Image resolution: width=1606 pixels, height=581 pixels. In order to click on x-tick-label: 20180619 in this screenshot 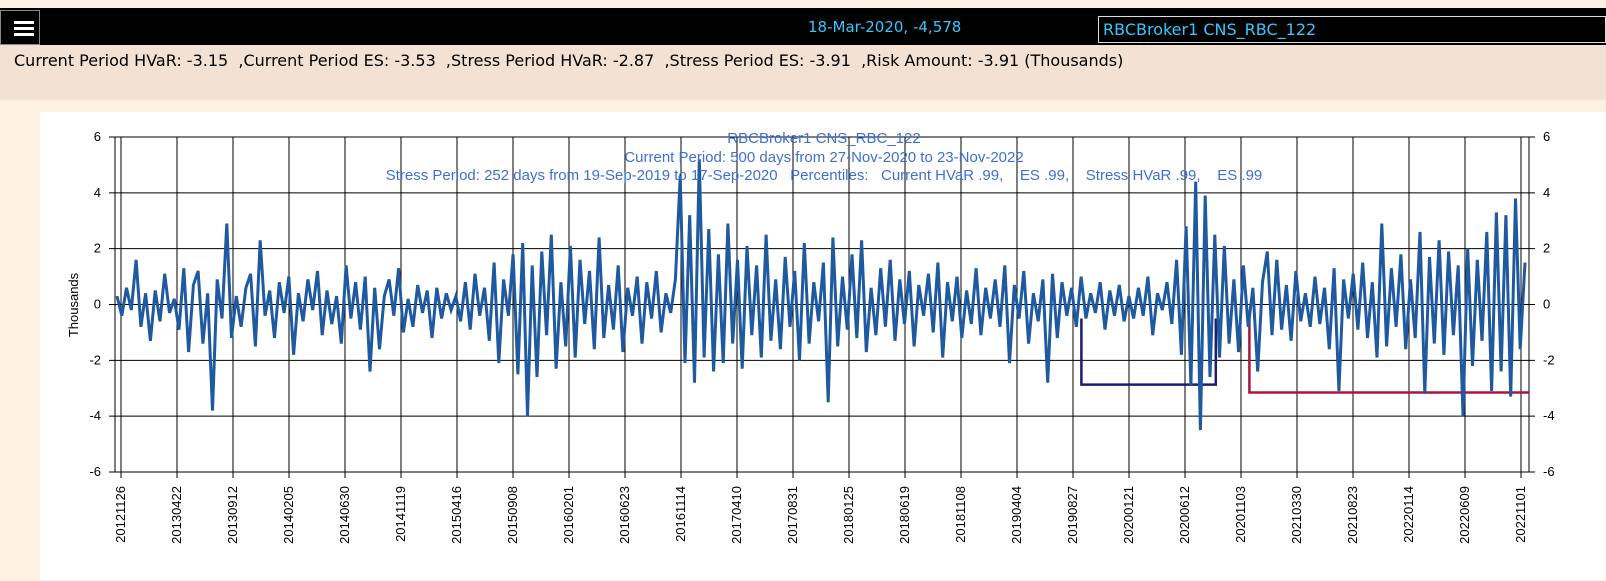, I will do `click(904, 515)`.